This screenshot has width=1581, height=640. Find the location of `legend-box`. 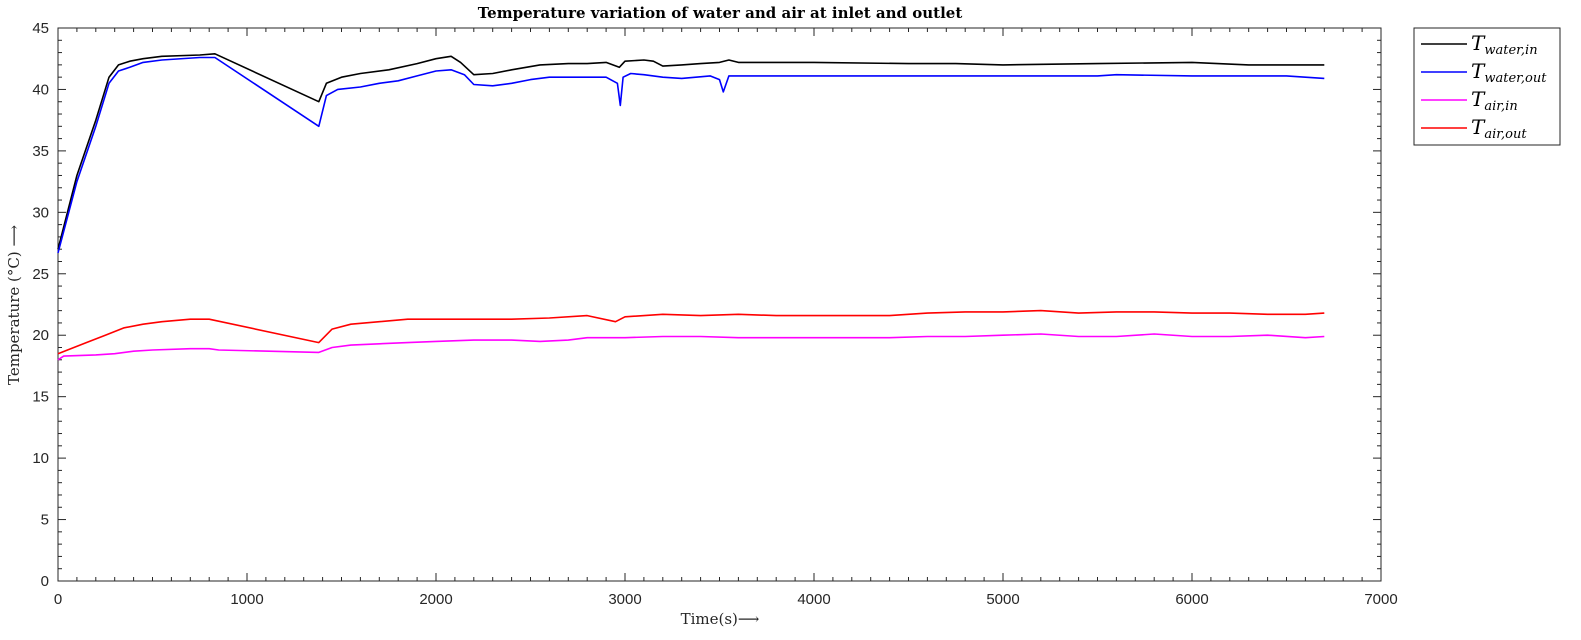

legend-box is located at coordinates (1487, 86).